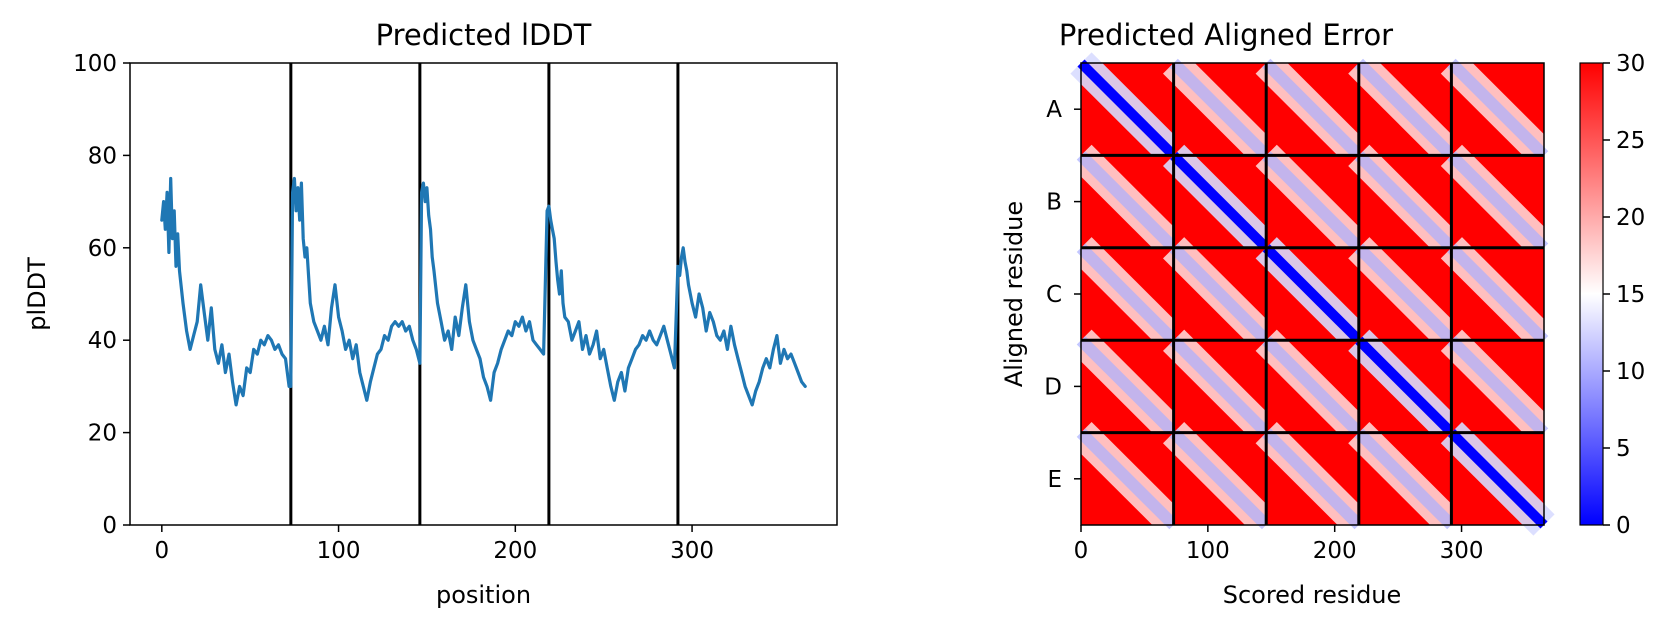 The height and width of the screenshot is (635, 1673). What do you see at coordinates (1054, 203) in the screenshot?
I see `pae-chain-label: B` at bounding box center [1054, 203].